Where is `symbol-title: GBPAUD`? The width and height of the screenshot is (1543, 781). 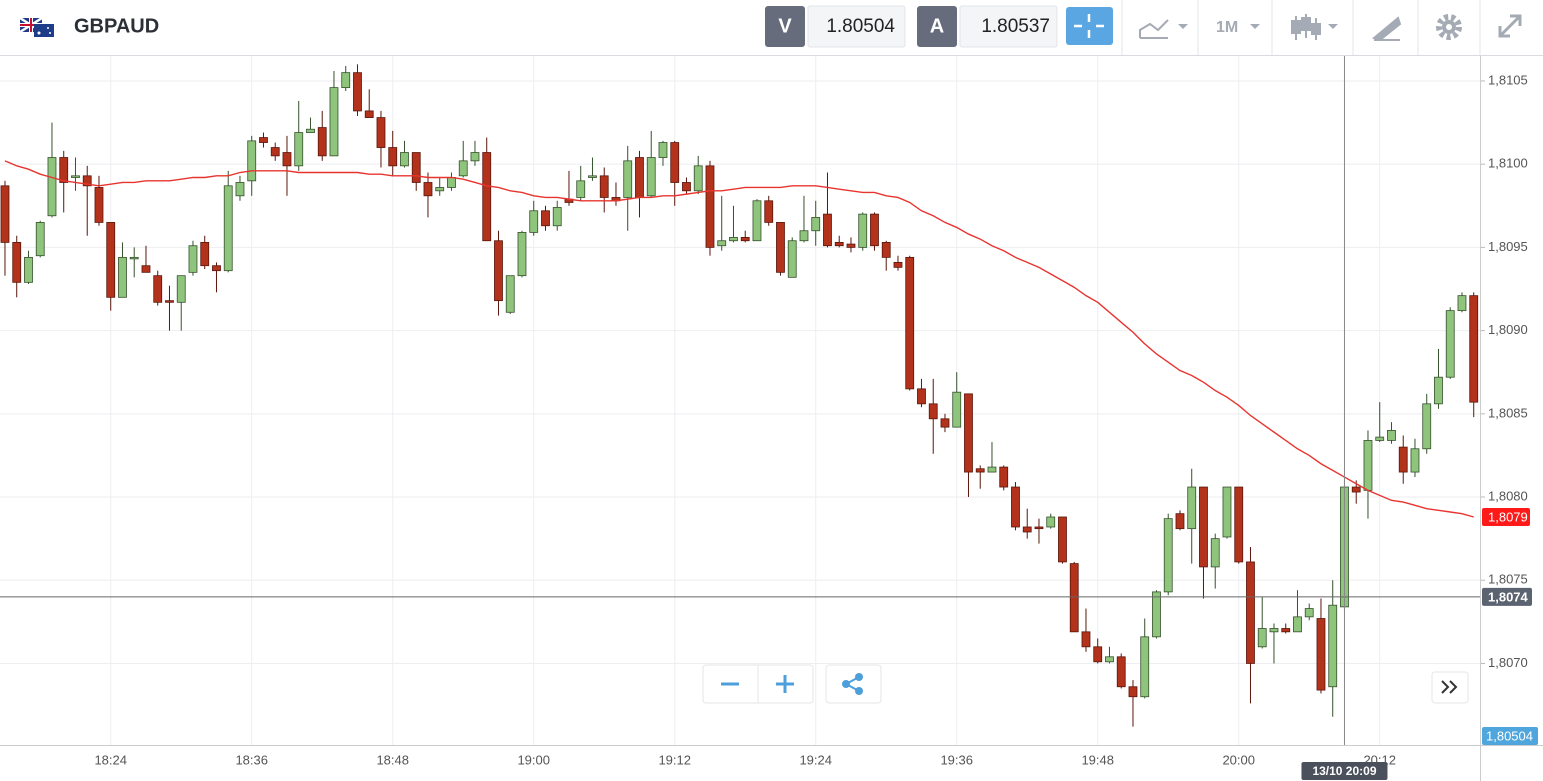
symbol-title: GBPAUD is located at coordinates (116, 26).